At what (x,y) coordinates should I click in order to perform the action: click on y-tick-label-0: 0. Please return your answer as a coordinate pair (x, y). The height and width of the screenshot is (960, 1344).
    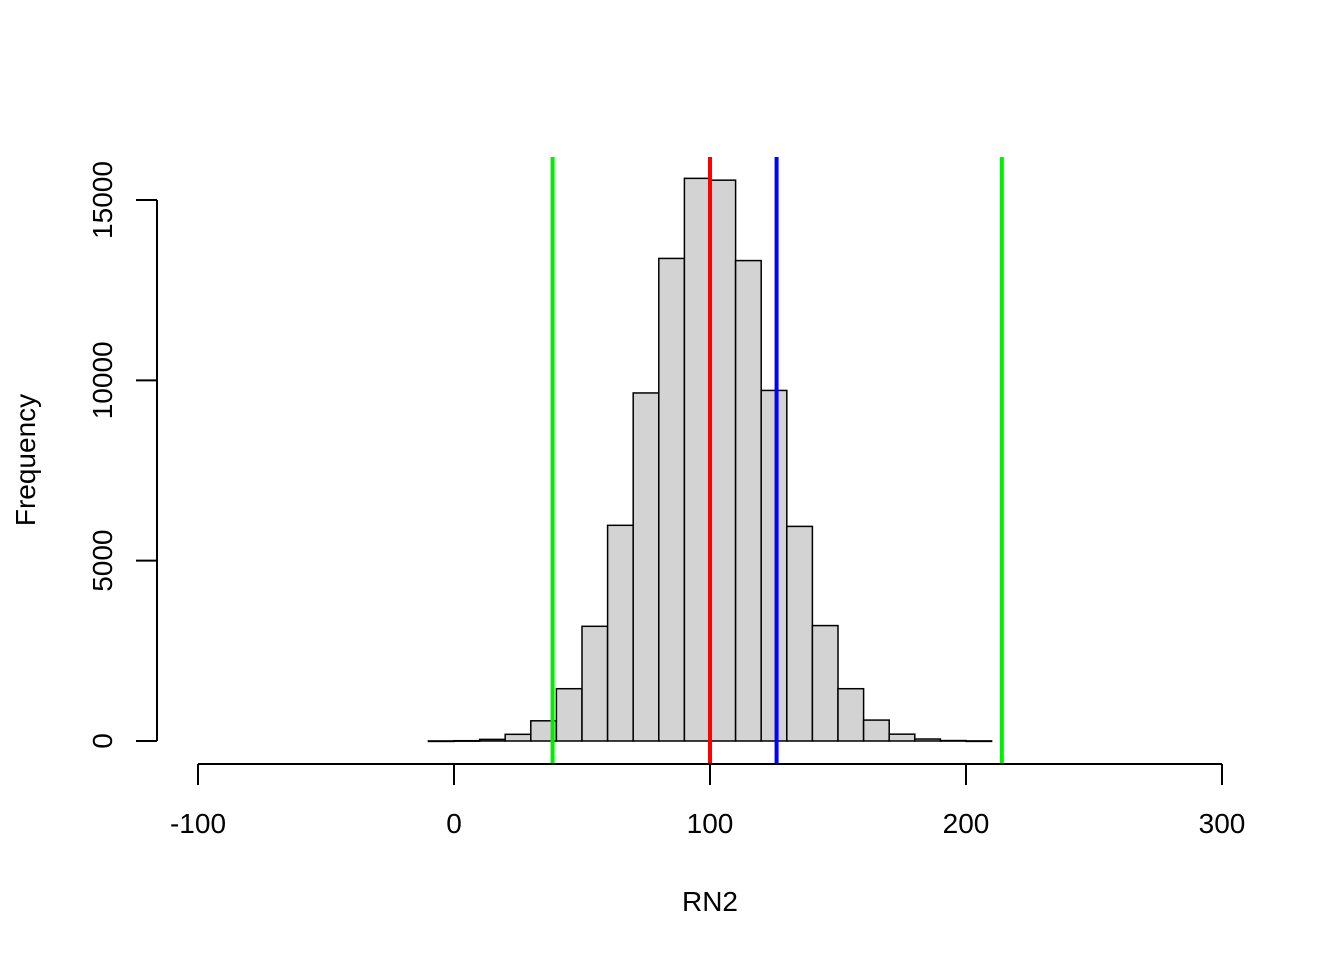
    Looking at the image, I should click on (102, 741).